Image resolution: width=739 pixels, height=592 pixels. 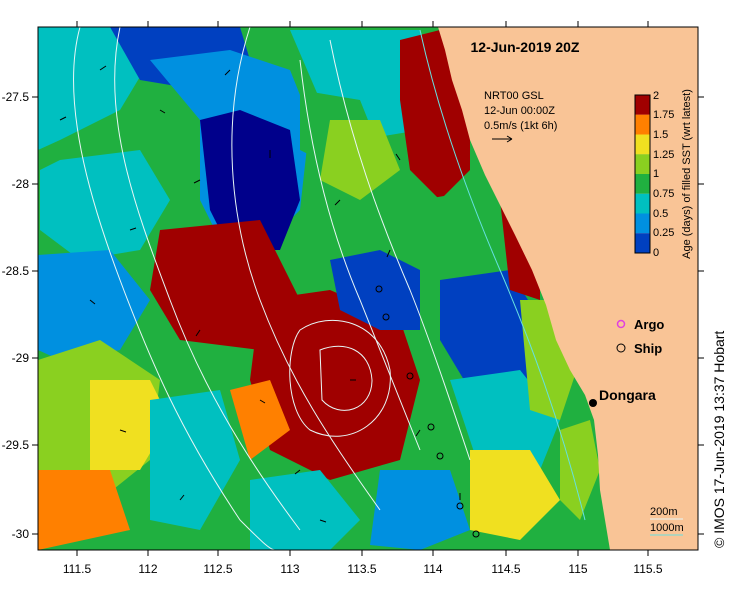 I want to click on x-tick-label: 115.5, so click(x=647, y=569).